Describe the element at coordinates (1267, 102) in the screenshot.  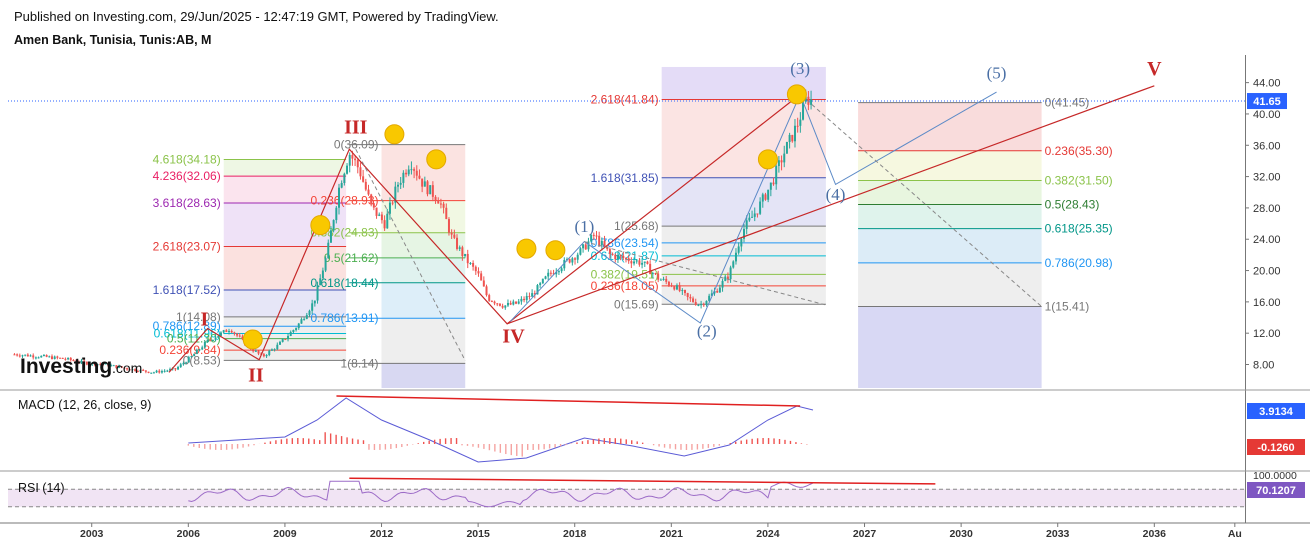
I see `last-price-value: 41.65` at that location.